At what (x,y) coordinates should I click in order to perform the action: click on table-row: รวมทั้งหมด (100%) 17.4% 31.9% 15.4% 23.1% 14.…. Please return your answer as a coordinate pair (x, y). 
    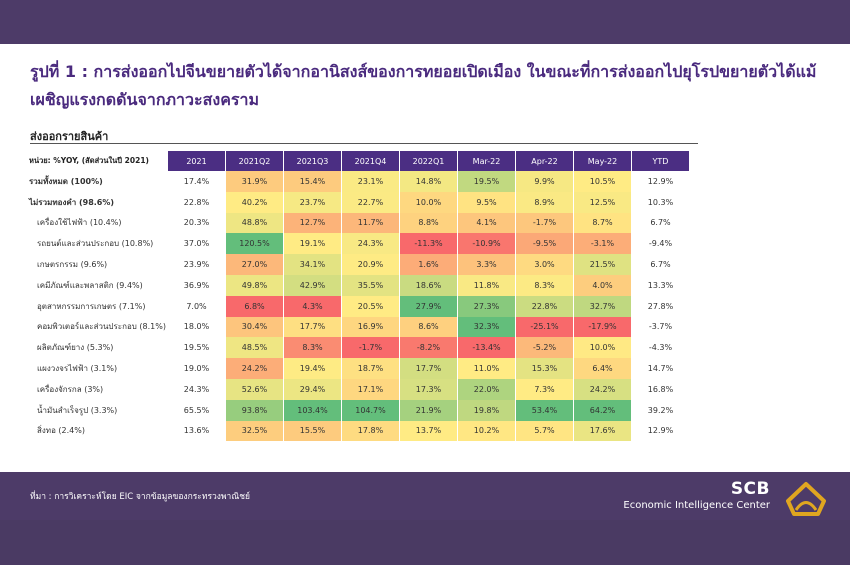
    Looking at the image, I should click on (359, 181).